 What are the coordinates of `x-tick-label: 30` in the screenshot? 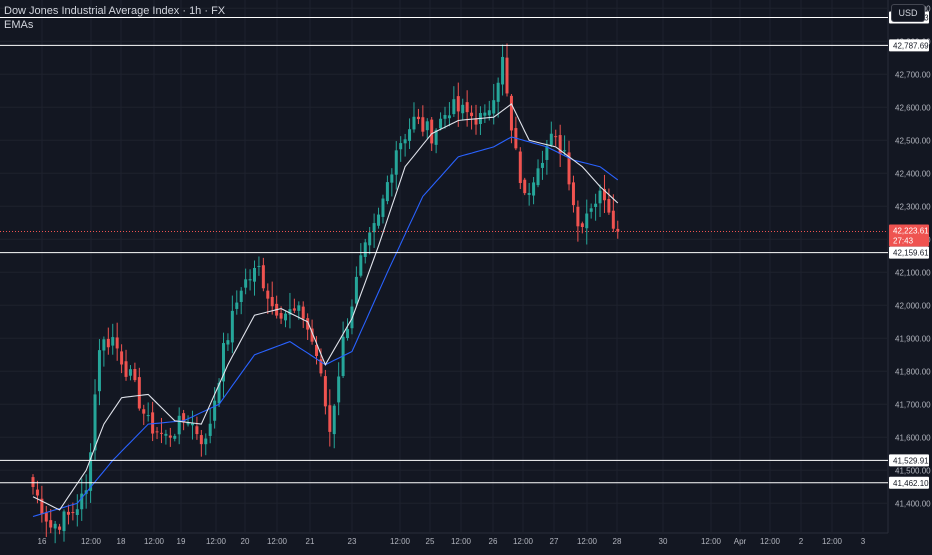 It's located at (663, 541).